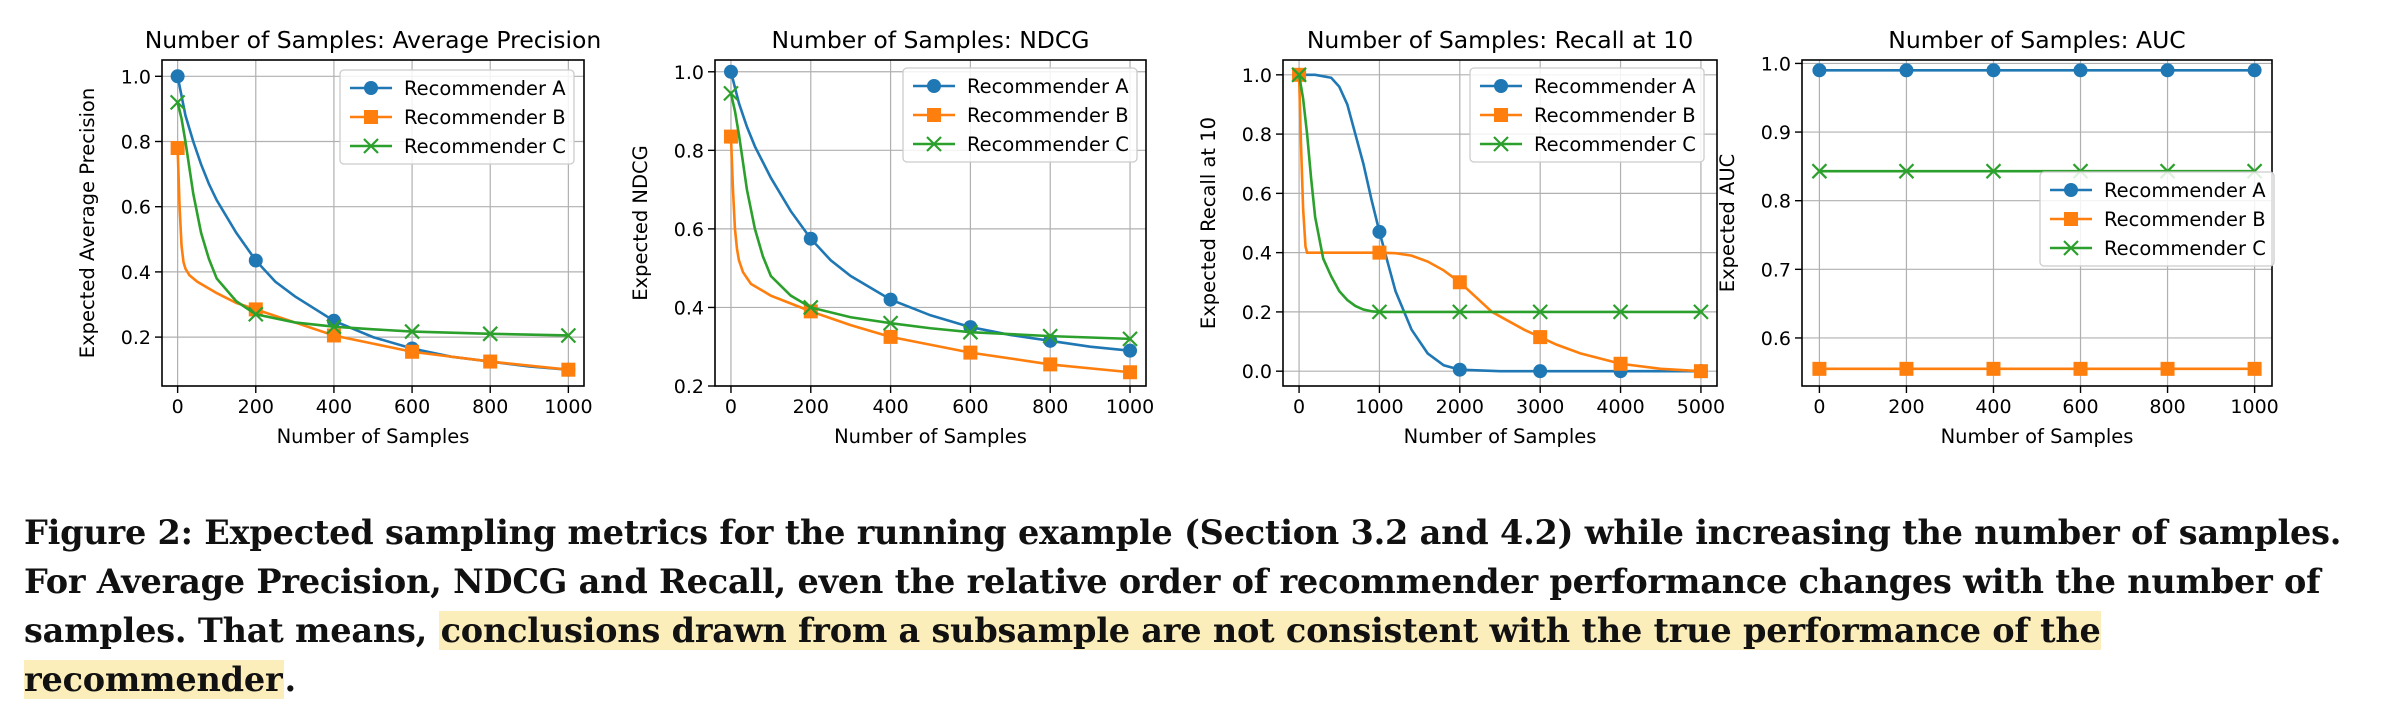 This screenshot has height=704, width=2388. Describe the element at coordinates (1776, 270) in the screenshot. I see `y-tick-label: 0.7` at that location.